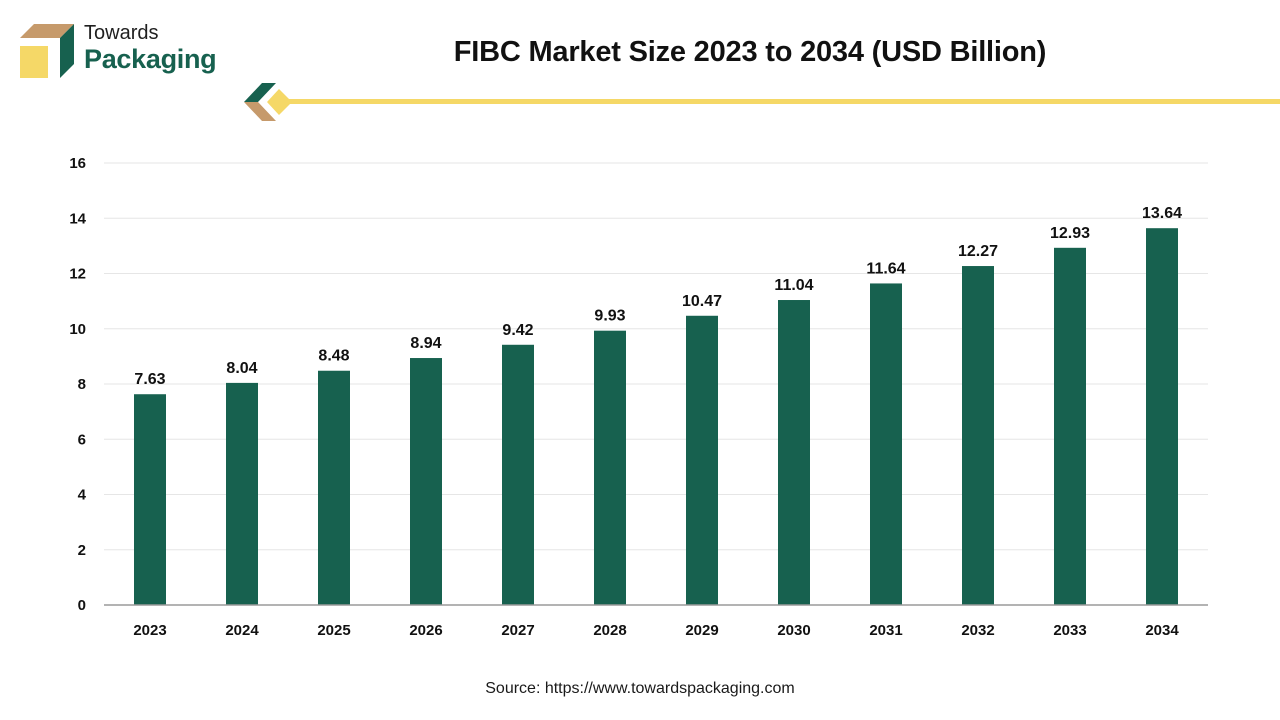 The width and height of the screenshot is (1280, 720). Describe the element at coordinates (82, 495) in the screenshot. I see `y-tick-label: 4` at that location.